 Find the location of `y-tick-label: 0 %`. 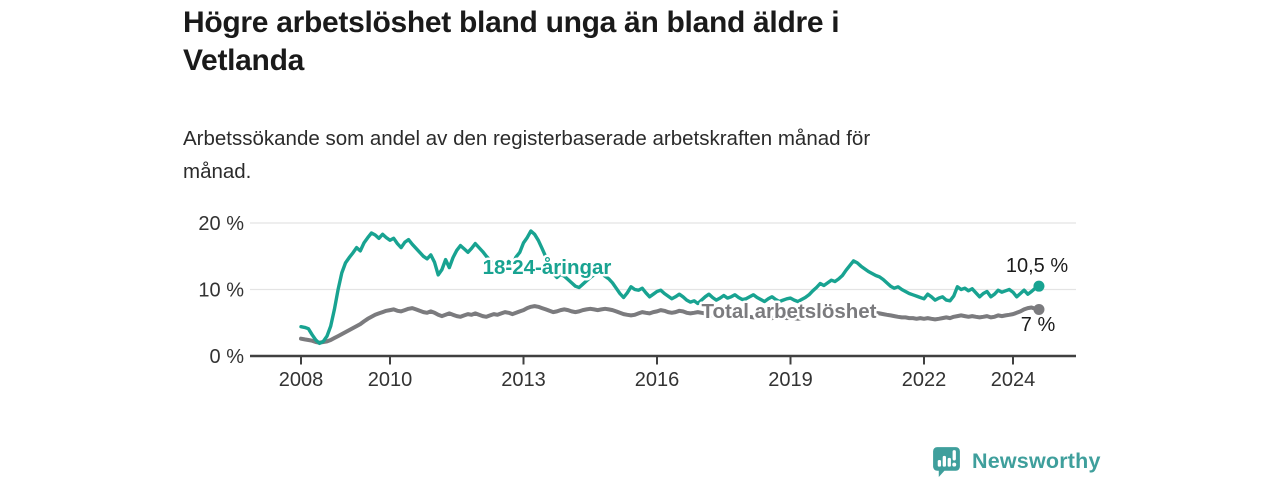

y-tick-label: 0 % is located at coordinates (227, 357).